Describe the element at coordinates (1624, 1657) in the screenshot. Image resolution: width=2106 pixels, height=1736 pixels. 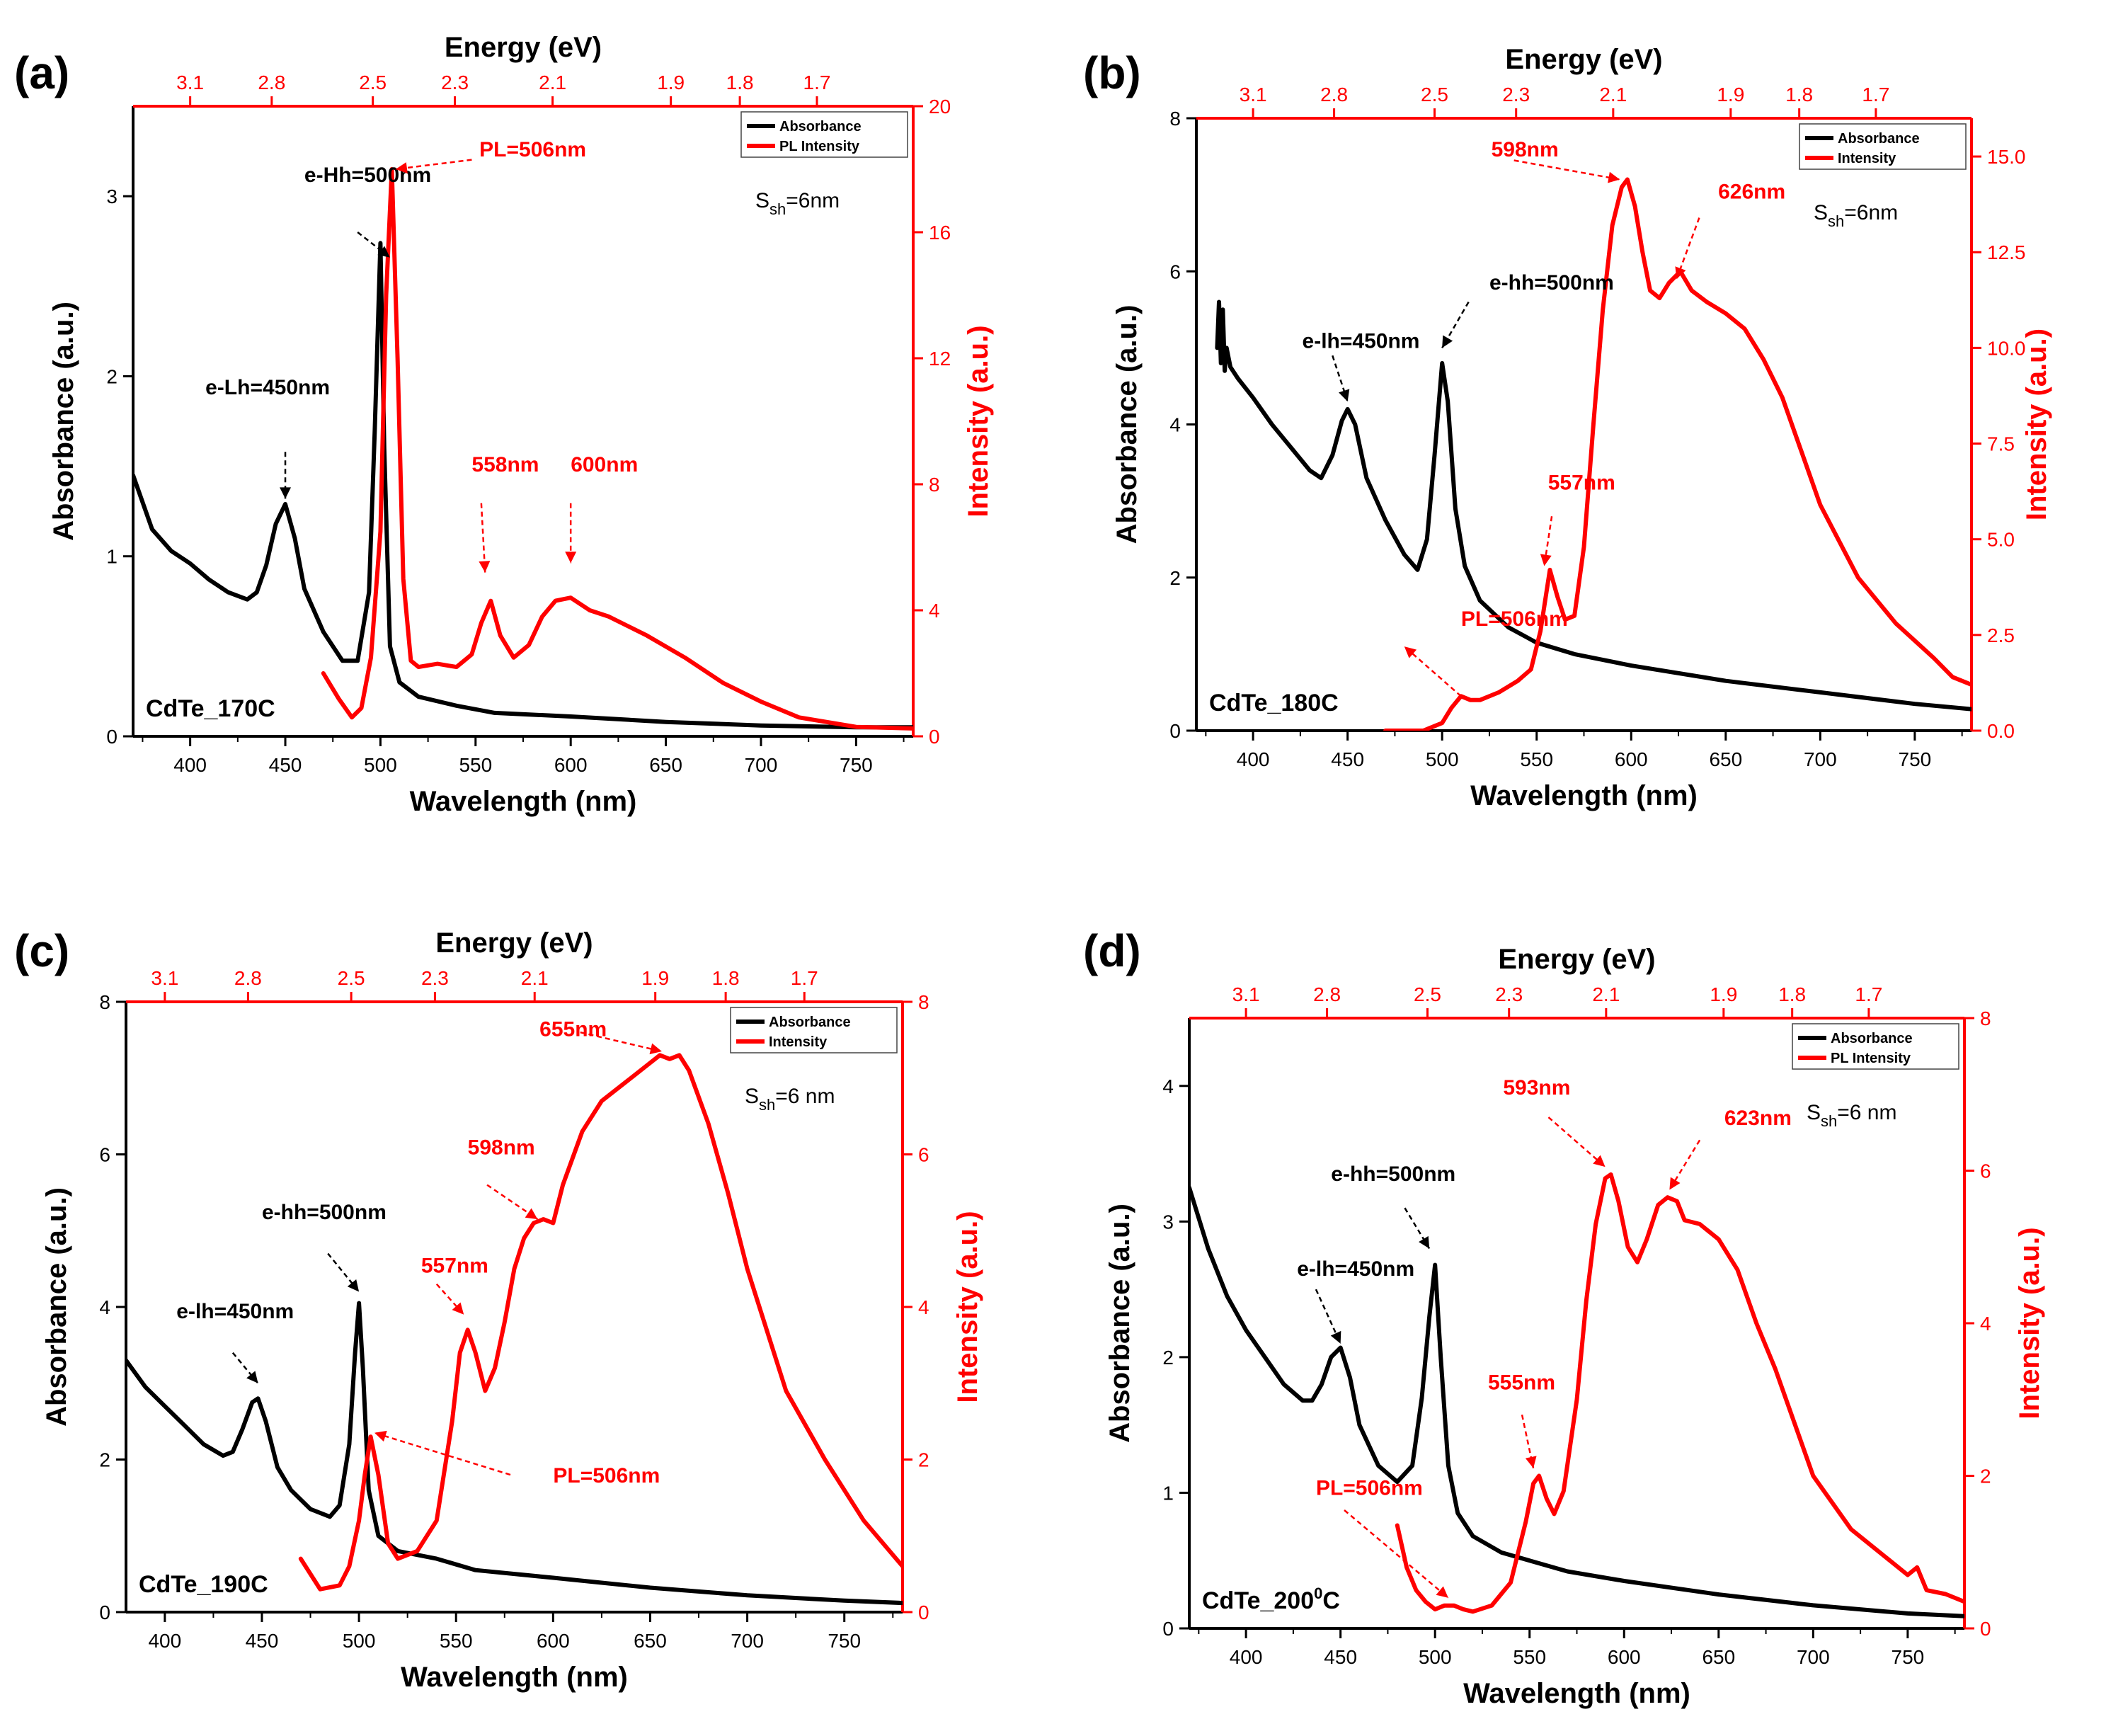
I see `x-tick-label: 600` at that location.